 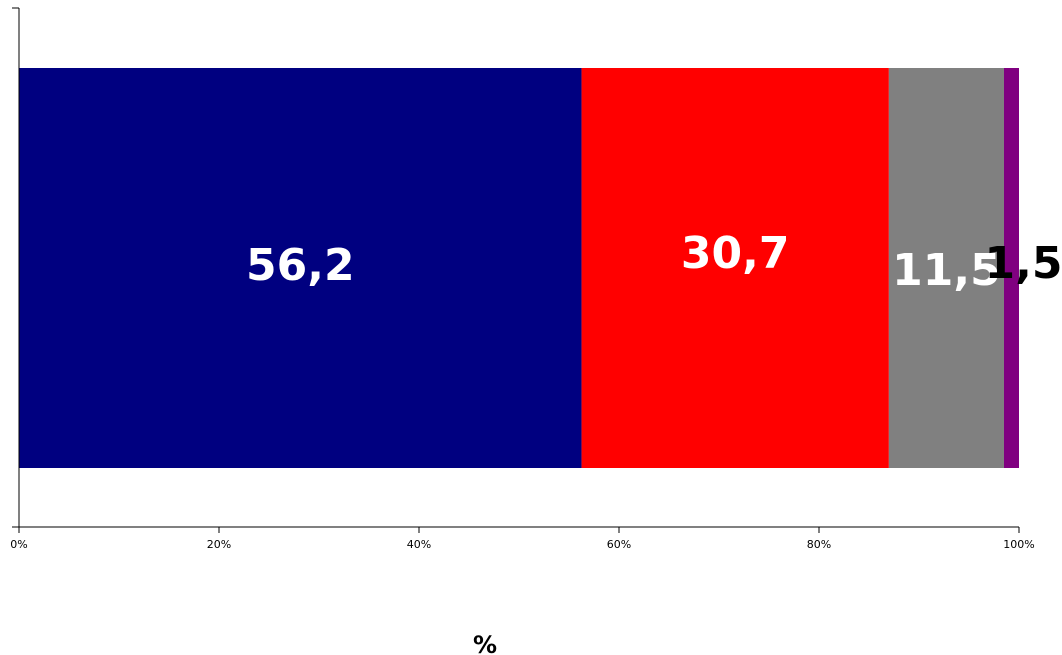 What do you see at coordinates (485, 643) in the screenshot?
I see `x-axis-title: %` at bounding box center [485, 643].